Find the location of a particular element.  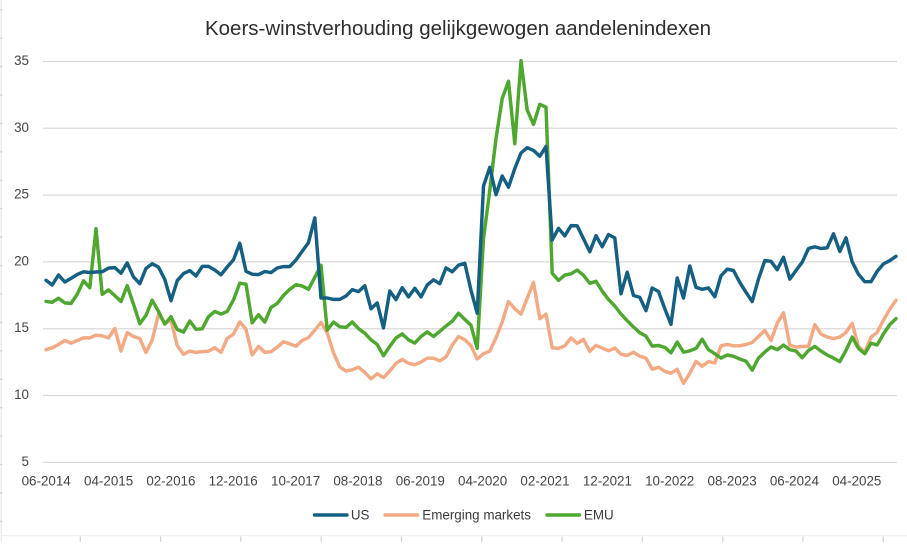

svg-text: 20 is located at coordinates (21, 260).